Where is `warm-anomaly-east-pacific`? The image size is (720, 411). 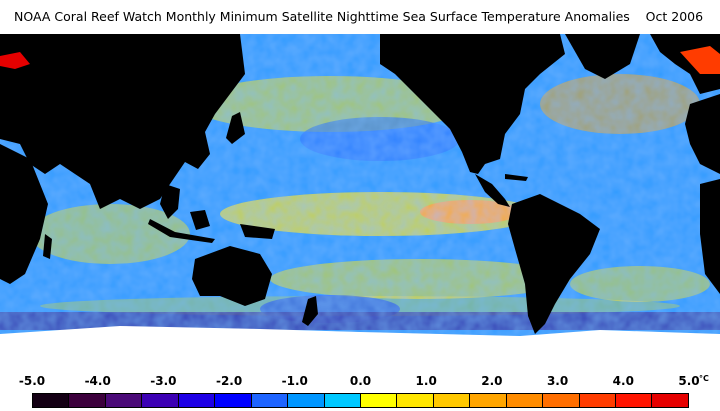 warm-anomaly-east-pacific is located at coordinates (470, 212).